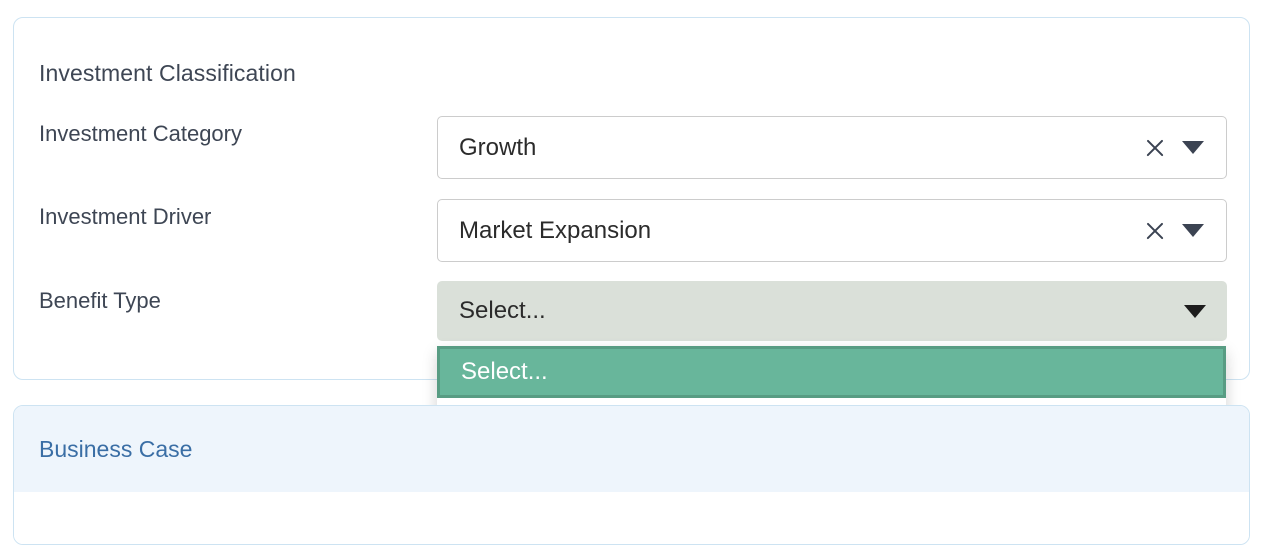 This screenshot has width=1262, height=545. I want to click on section-title-investment-classification: Investment Classification, so click(167, 73).